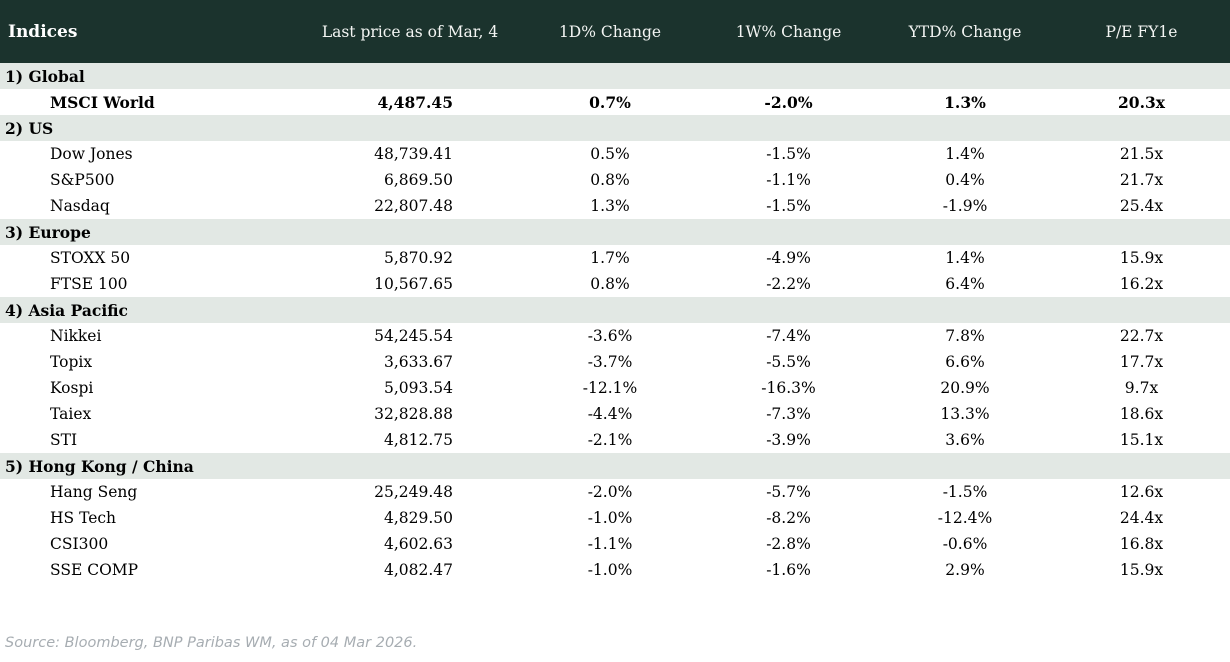 The width and height of the screenshot is (1230, 662). Describe the element at coordinates (1141, 492) in the screenshot. I see `pe-fy1e: 12.6x` at that location.